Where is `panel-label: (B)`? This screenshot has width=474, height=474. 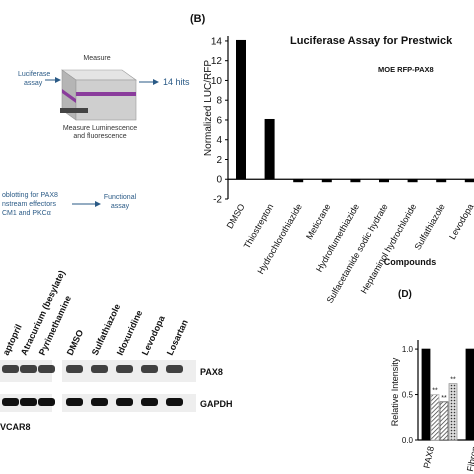 panel-label: (B) is located at coordinates (198, 19).